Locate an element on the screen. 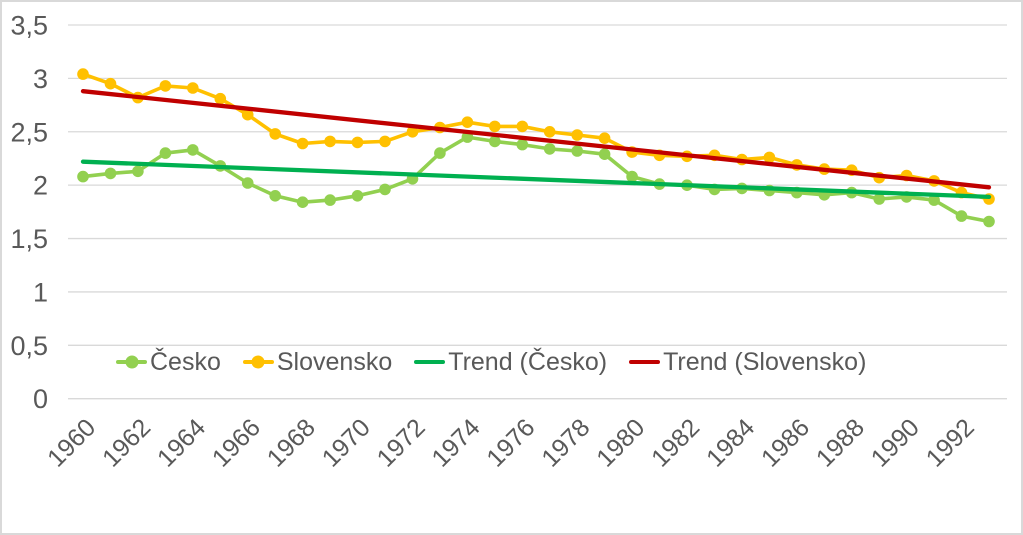 The image size is (1023, 535). x-tick-label: 1968 is located at coordinates (291, 442).